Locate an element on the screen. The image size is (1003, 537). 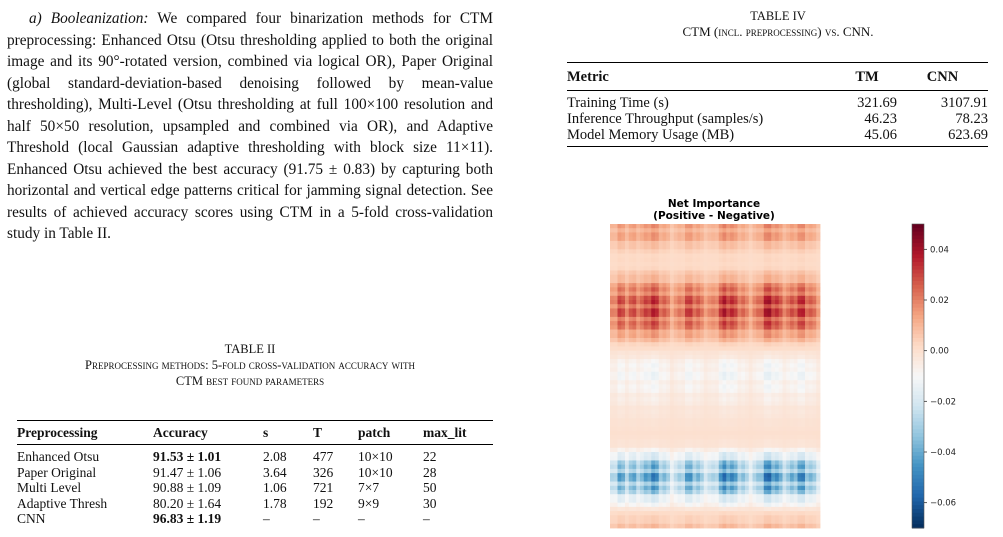
table2-header: max_lit is located at coordinates (458, 432).